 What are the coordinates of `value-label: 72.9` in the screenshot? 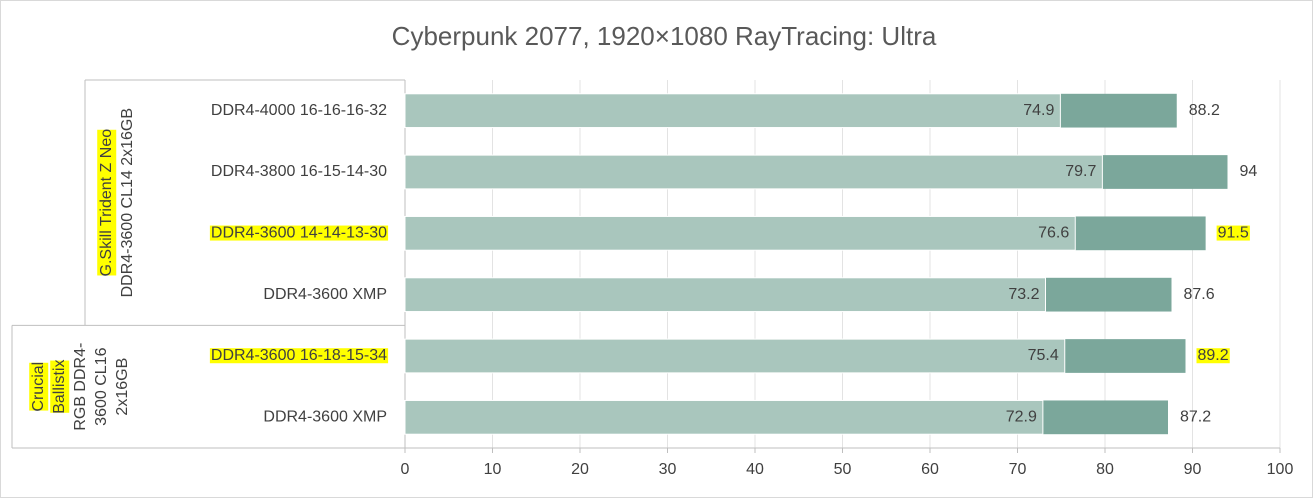 It's located at (1021, 417).